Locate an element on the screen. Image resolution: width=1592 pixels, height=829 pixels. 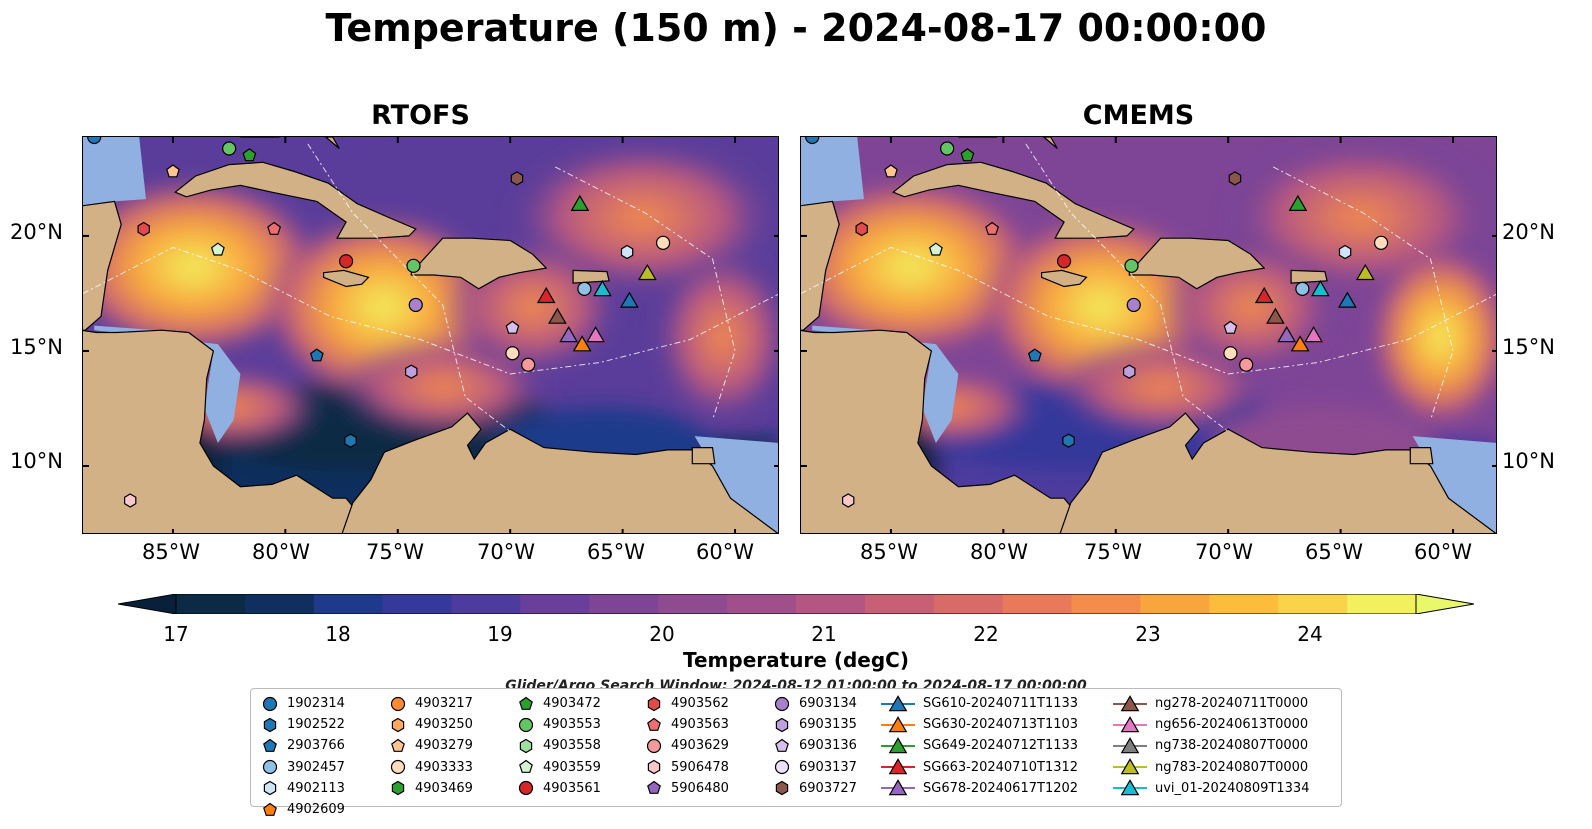
legend-item: 6903136 is located at coordinates (815, 745).